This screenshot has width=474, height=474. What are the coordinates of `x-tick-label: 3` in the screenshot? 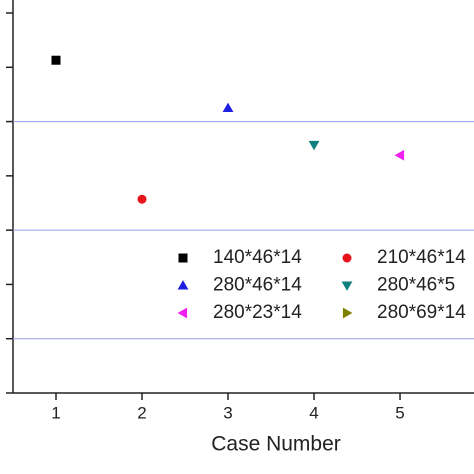 It's located at (227, 412).